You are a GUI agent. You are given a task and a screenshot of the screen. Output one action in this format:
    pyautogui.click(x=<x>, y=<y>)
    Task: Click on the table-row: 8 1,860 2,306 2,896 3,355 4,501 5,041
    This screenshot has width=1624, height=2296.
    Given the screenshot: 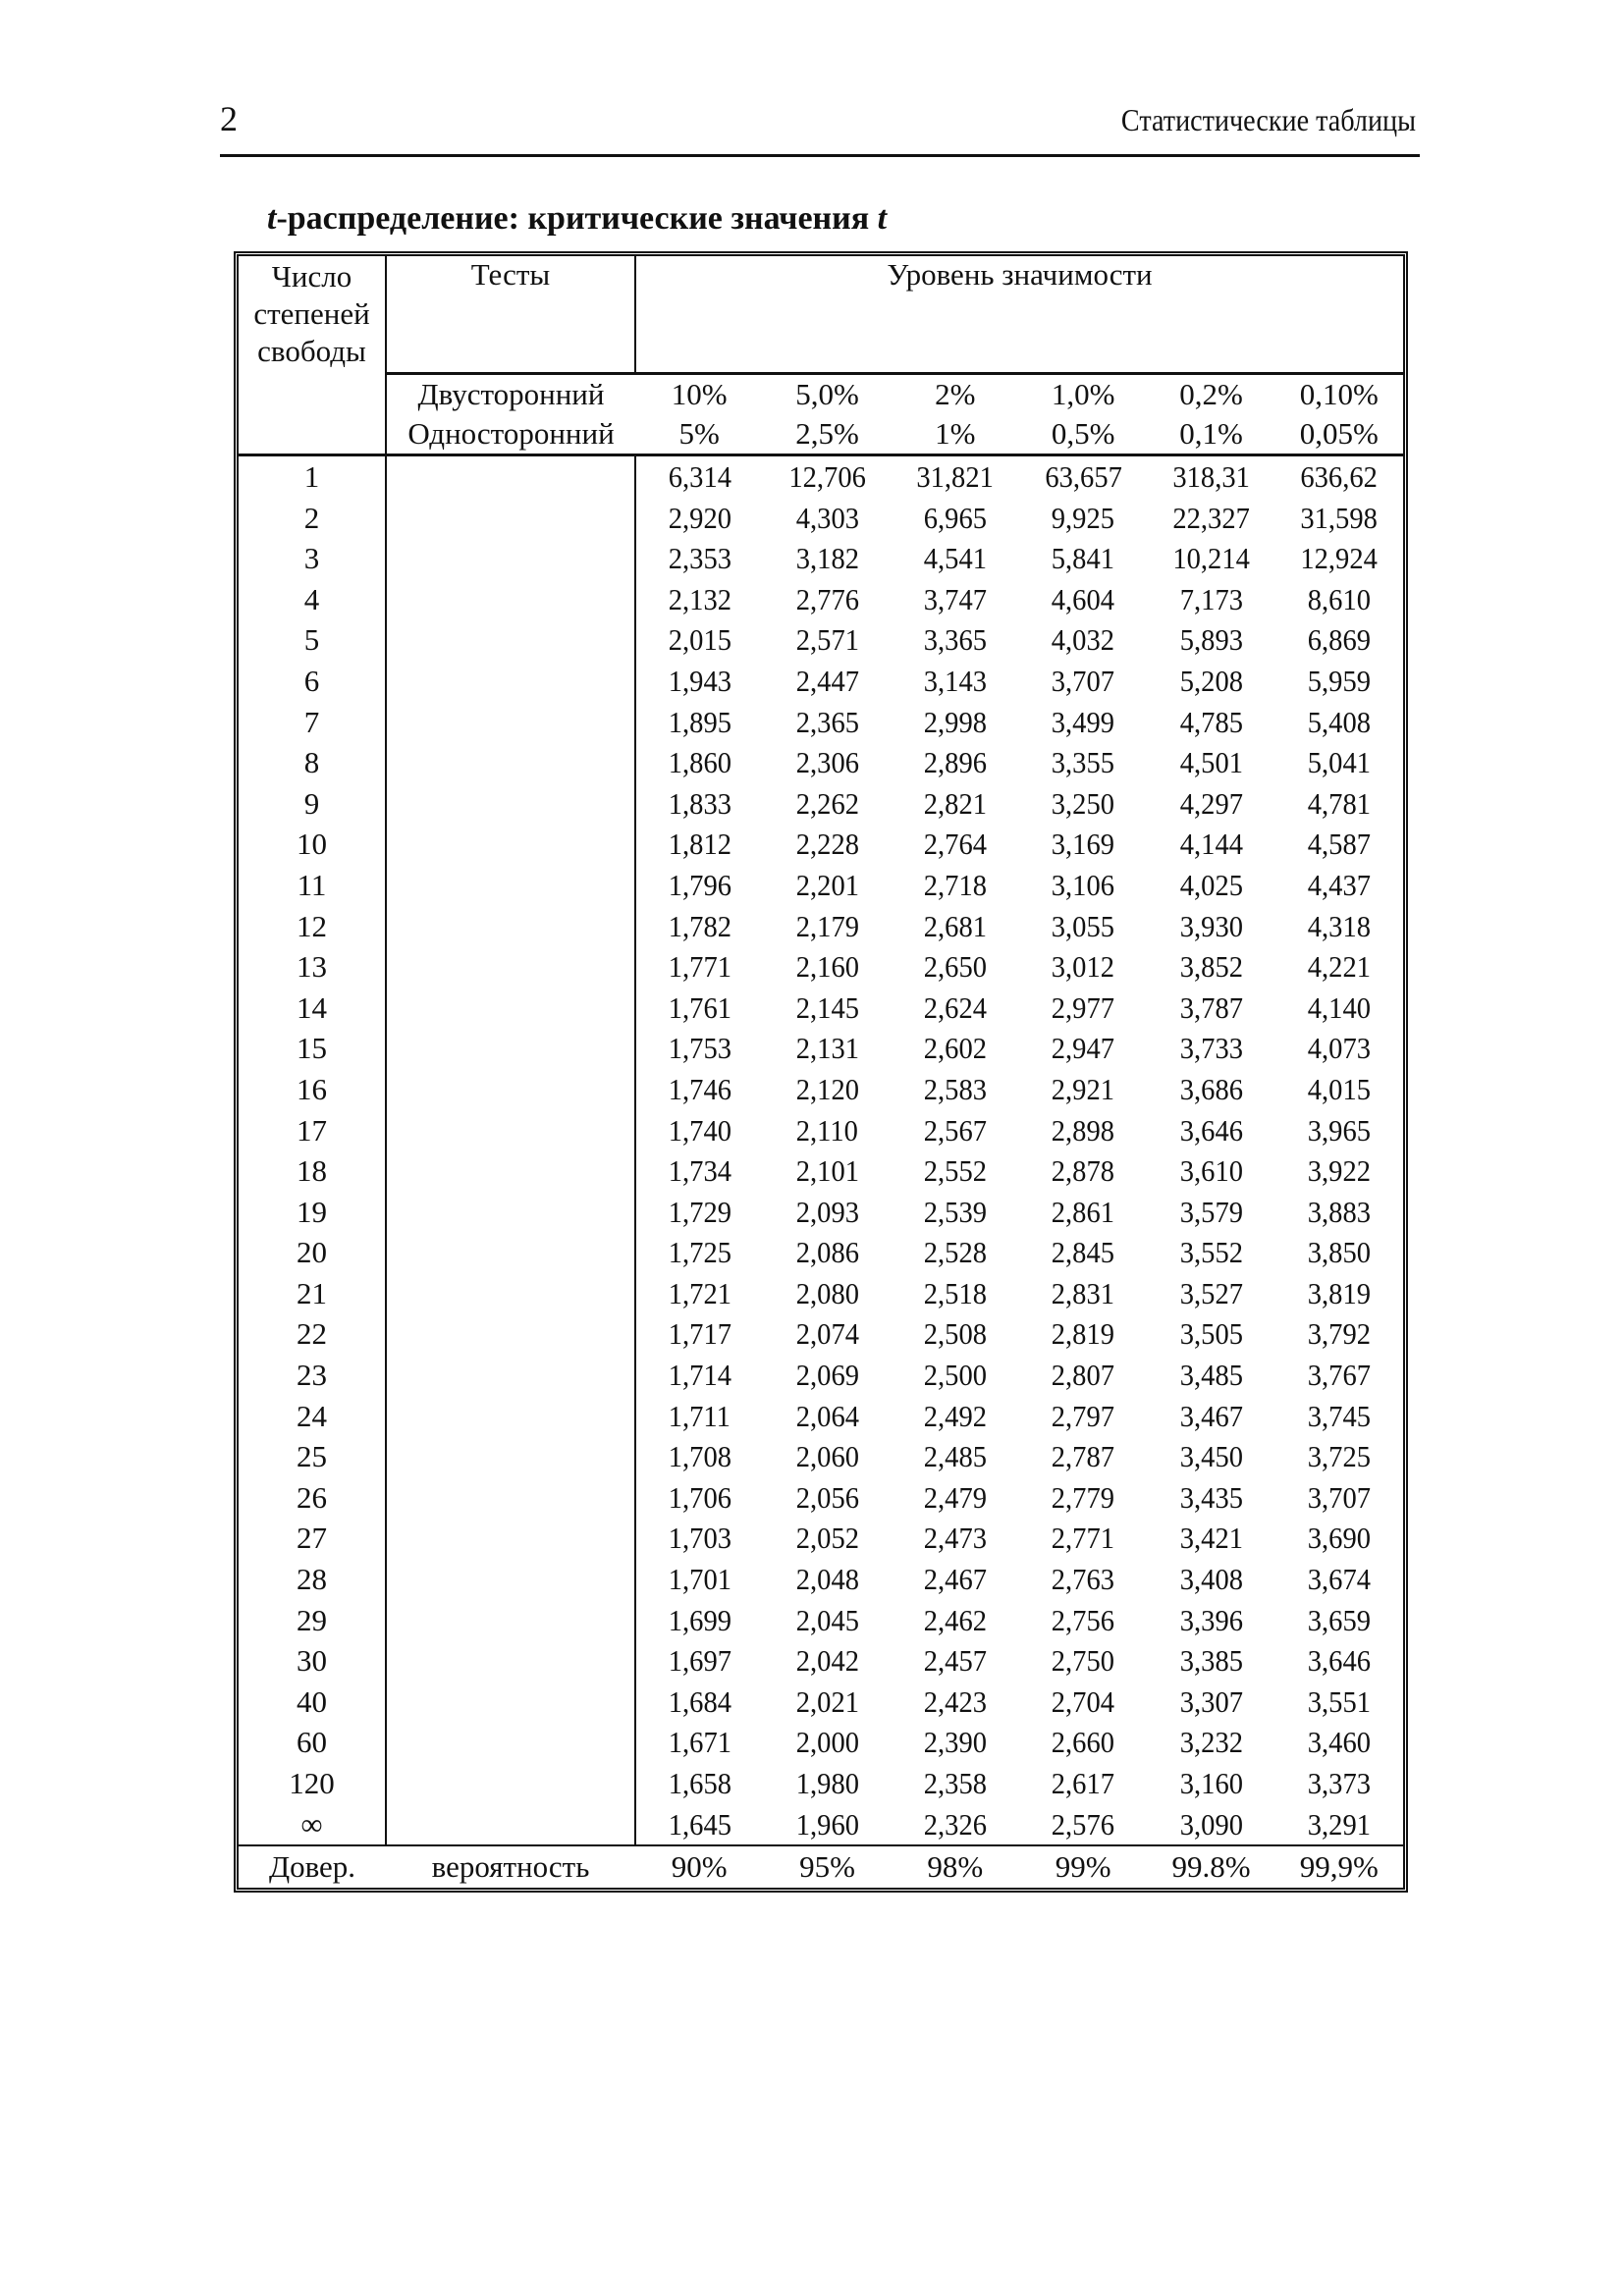 What is the action you would take?
    pyautogui.click(x=821, y=762)
    